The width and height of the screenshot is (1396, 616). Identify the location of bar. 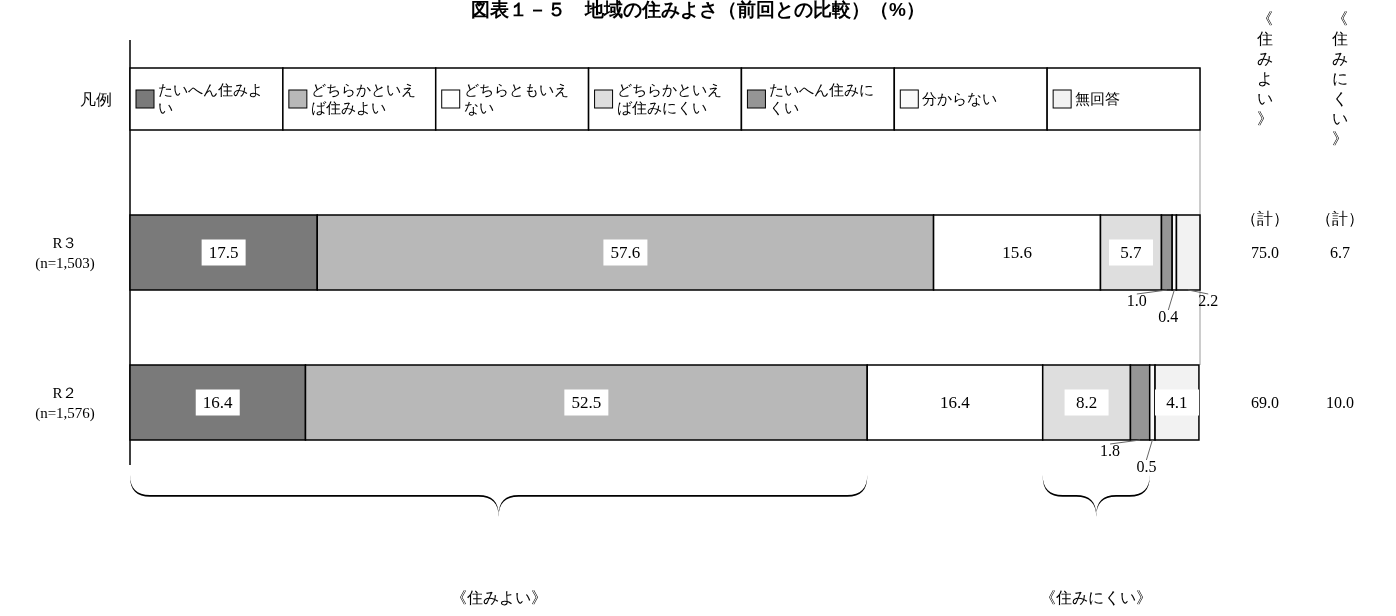
(1188, 252).